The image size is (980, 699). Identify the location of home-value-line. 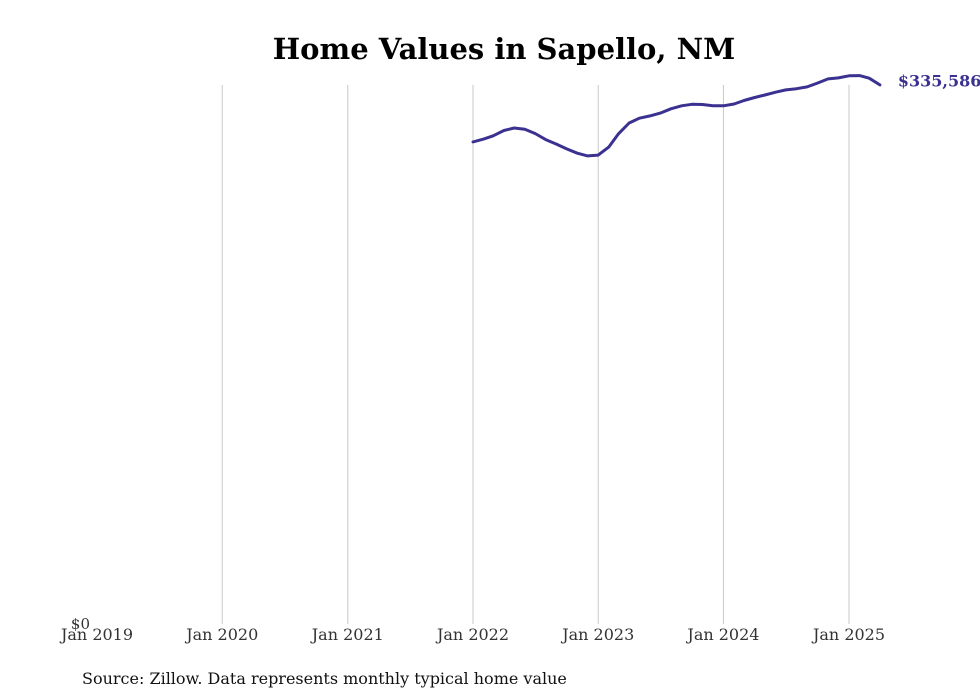
(676, 116).